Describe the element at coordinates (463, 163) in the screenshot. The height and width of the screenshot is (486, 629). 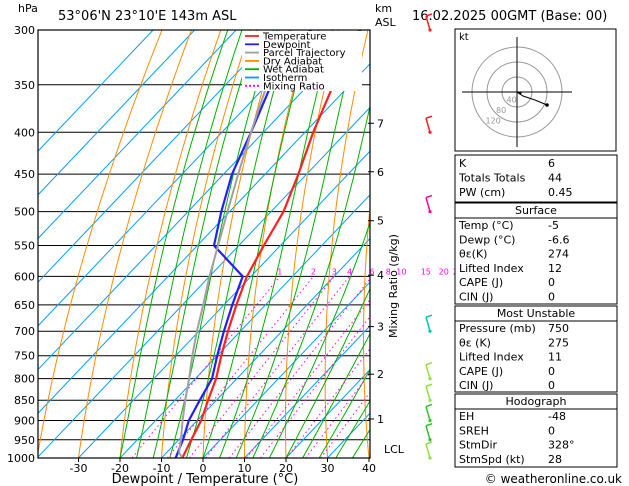
I see `table-row-label: K` at that location.